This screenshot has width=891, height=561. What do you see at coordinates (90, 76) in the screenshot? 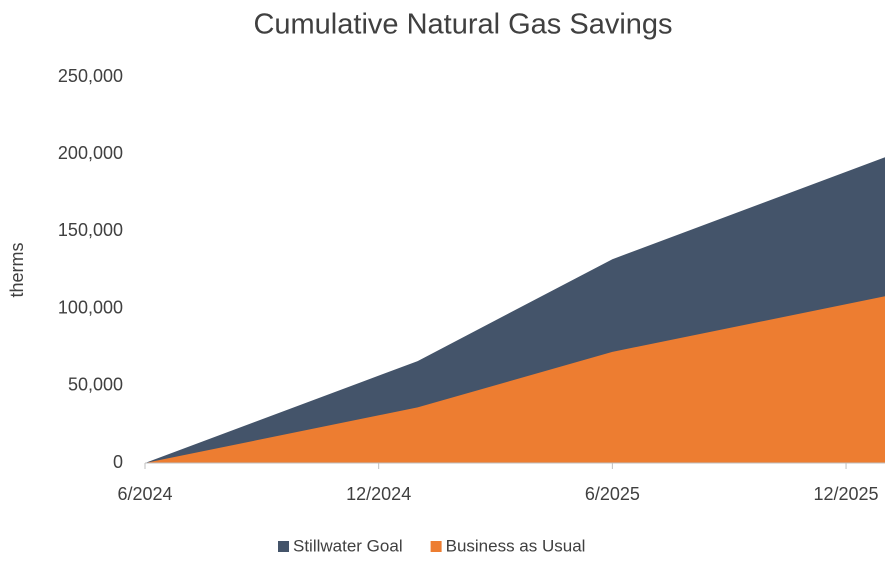
I see `y-tick-label: 250,000` at bounding box center [90, 76].